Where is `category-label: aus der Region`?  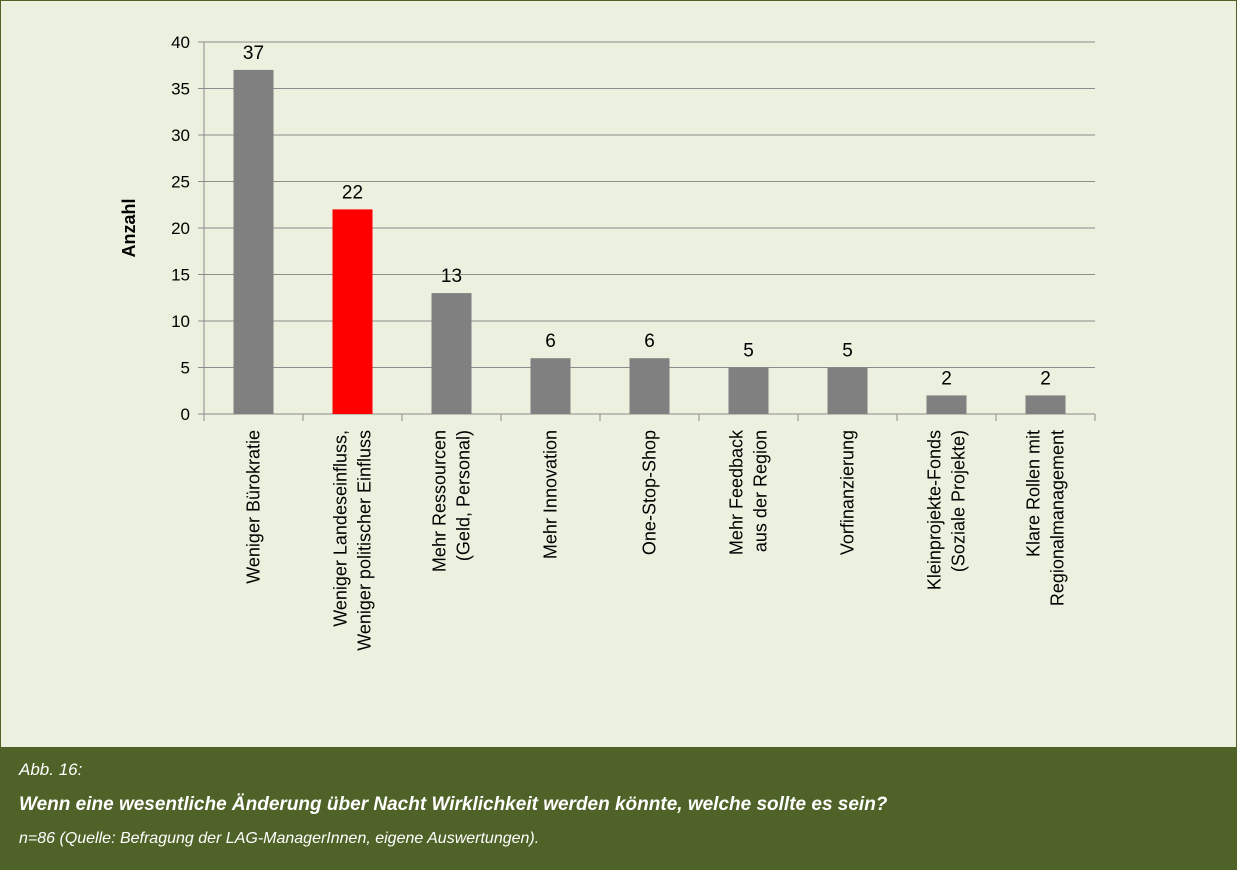 category-label: aus der Region is located at coordinates (761, 491).